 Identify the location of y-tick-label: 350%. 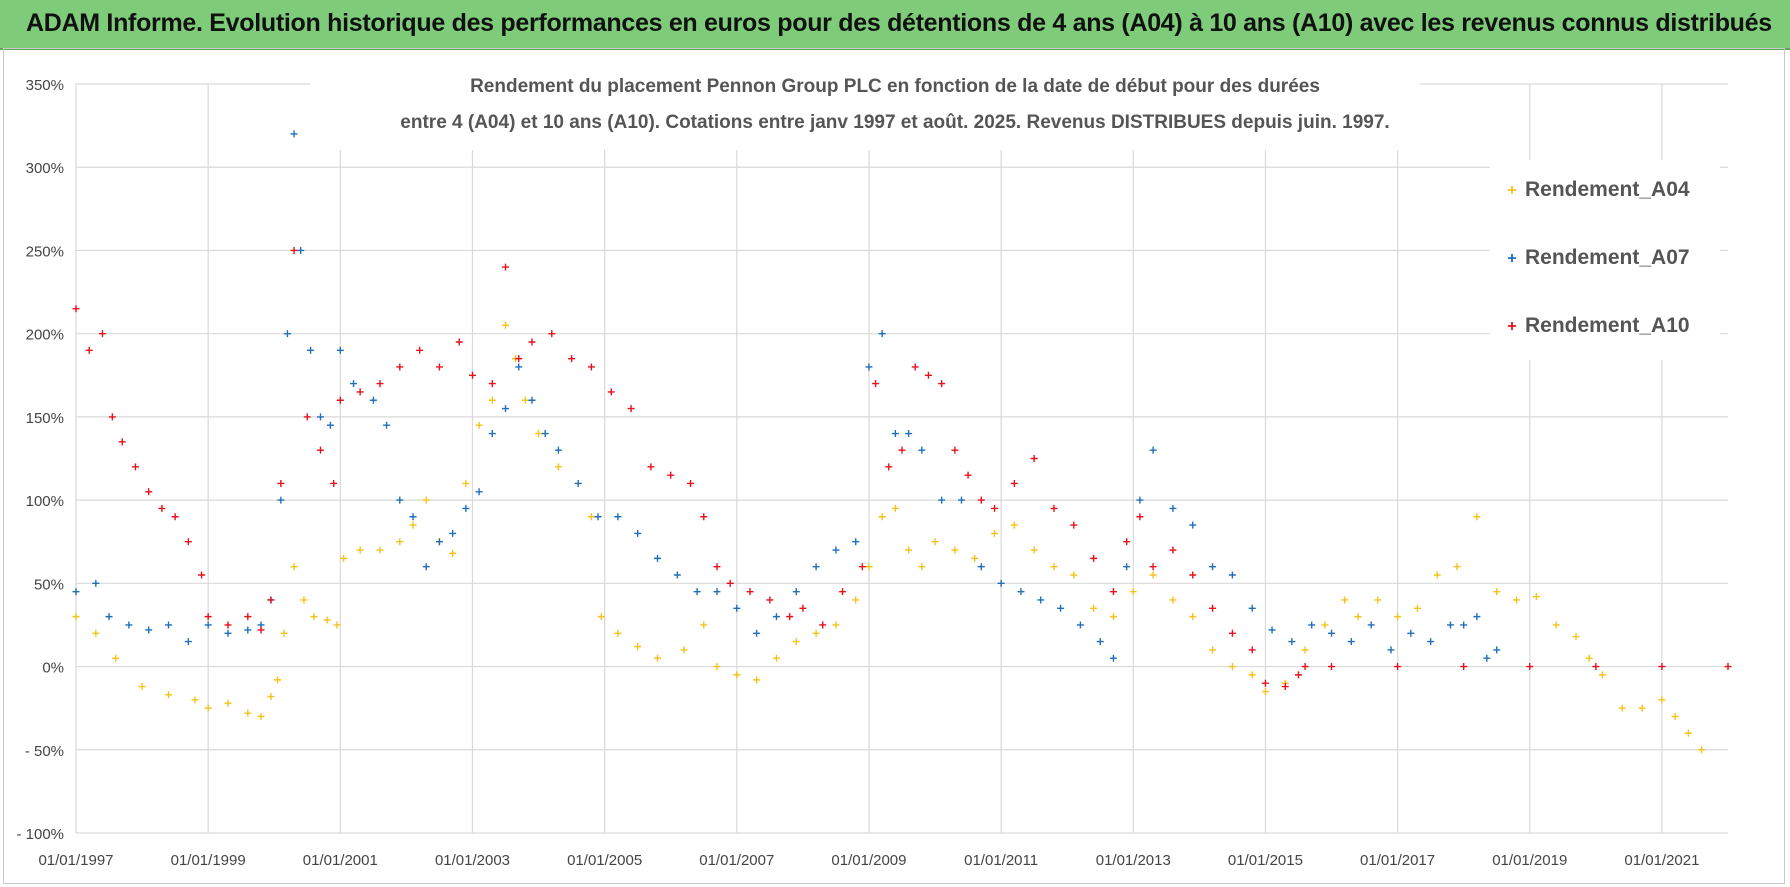
(45, 85).